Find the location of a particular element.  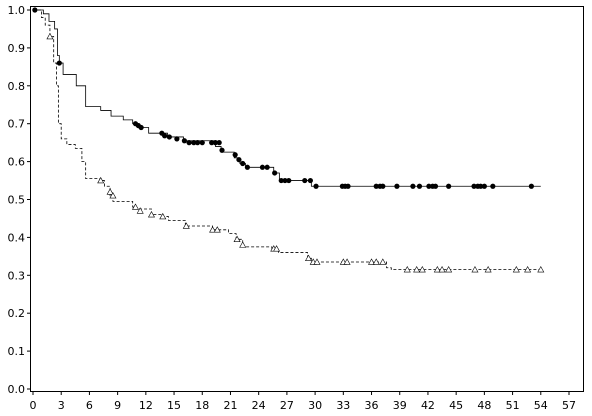

x-tick-label: 33 is located at coordinates (343, 405).